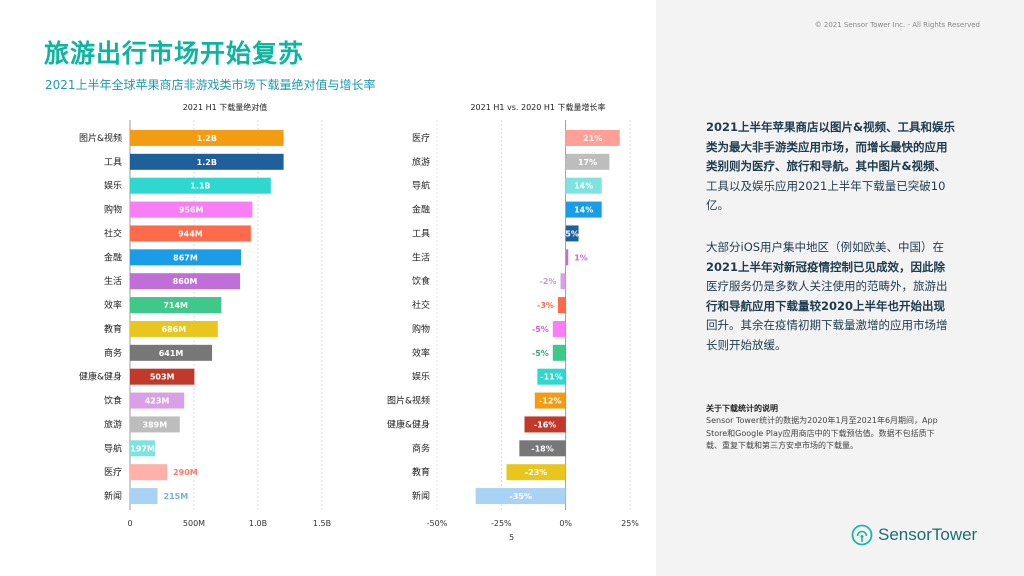  Describe the element at coordinates (113, 257) in the screenshot. I see `category-label: 金融` at that location.